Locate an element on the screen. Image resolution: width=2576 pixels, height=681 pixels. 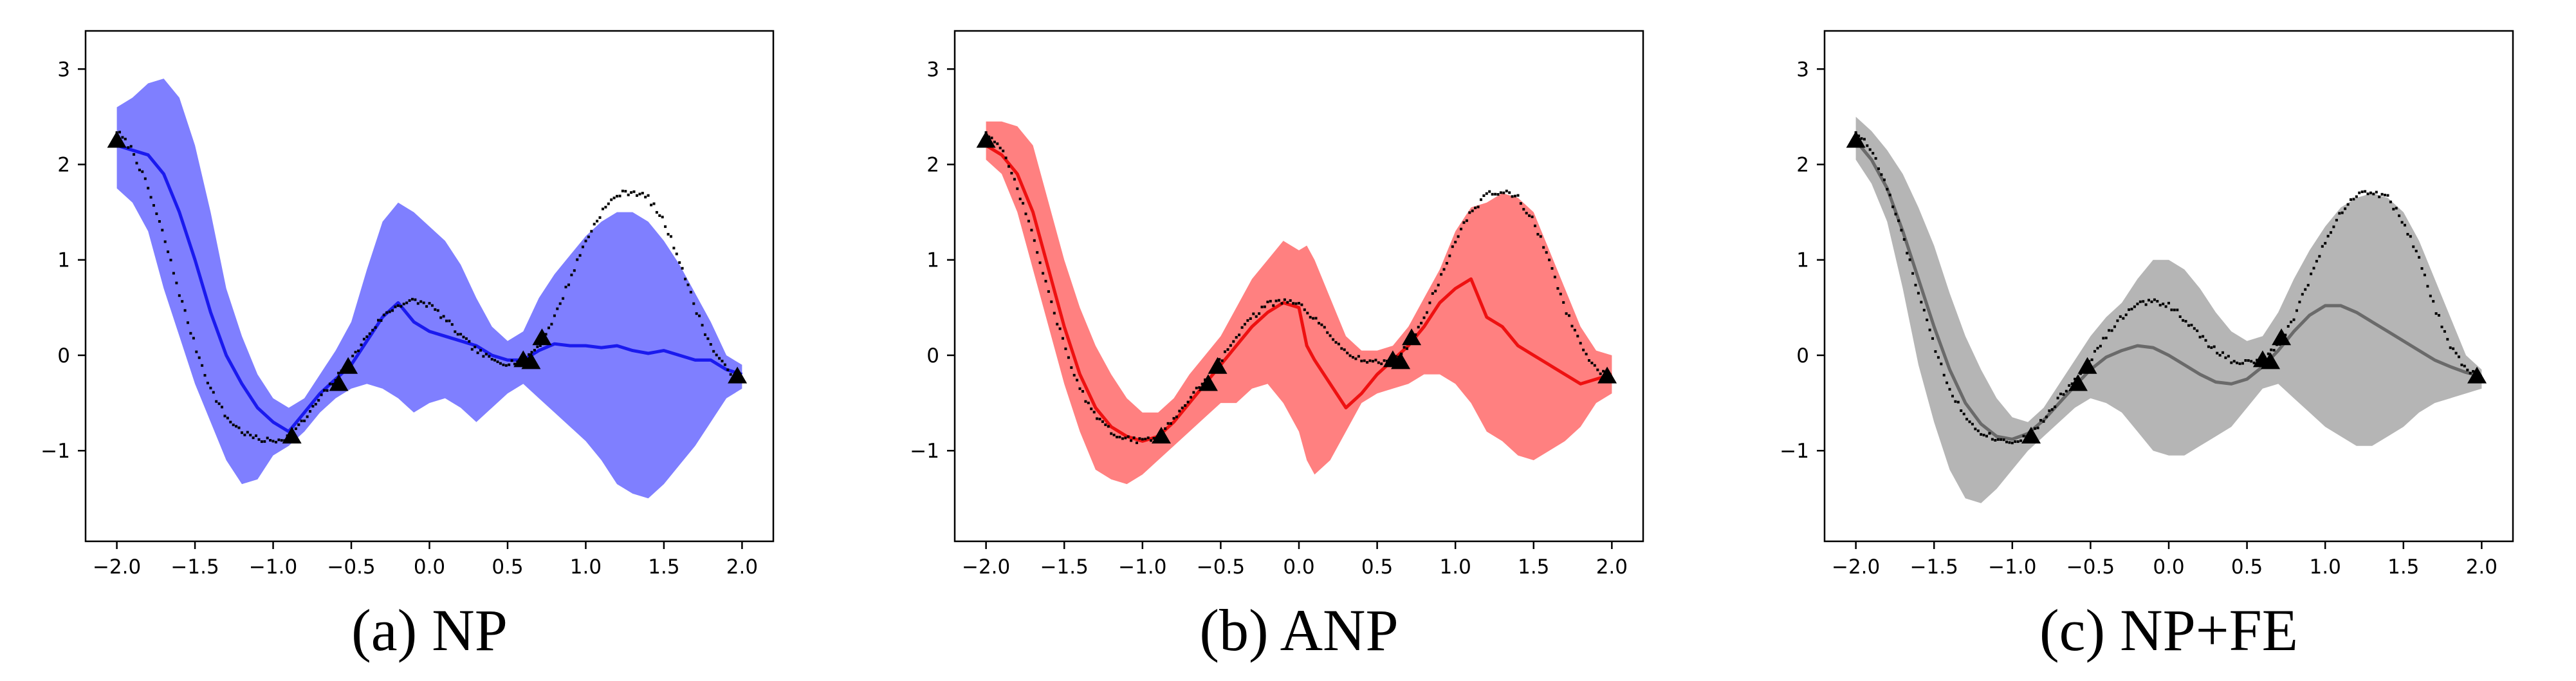
y-tick-label: 1 is located at coordinates (932, 260).